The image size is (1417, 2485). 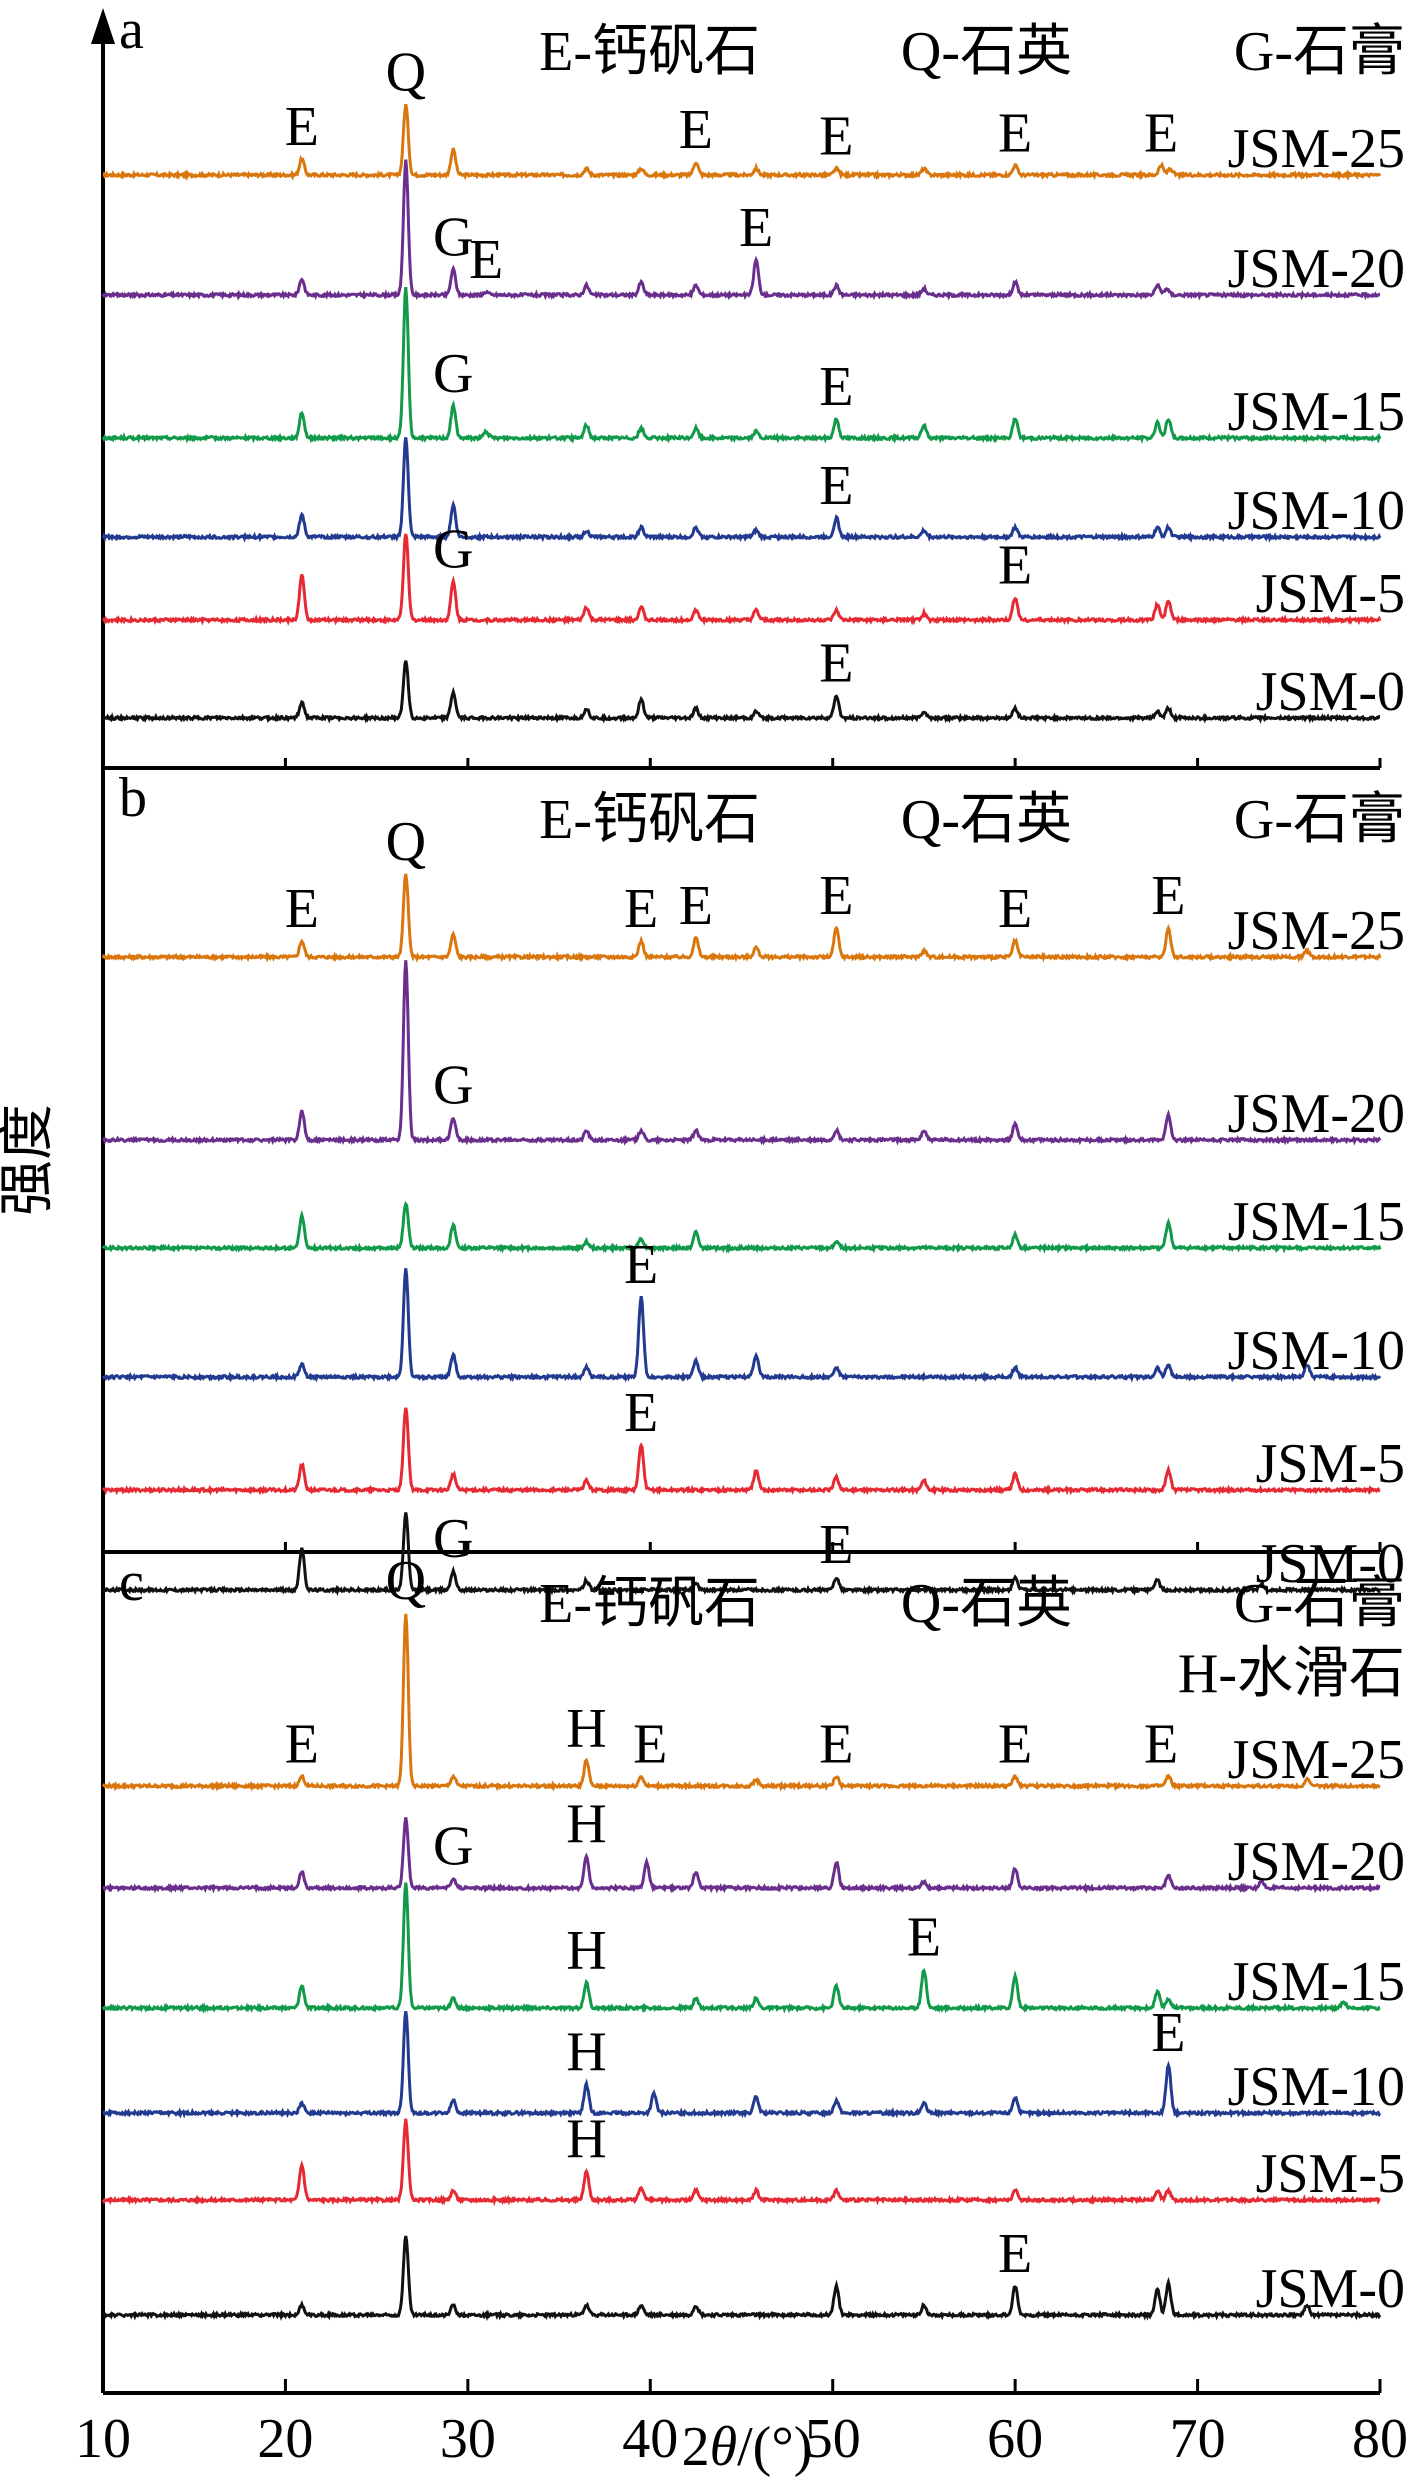 What do you see at coordinates (1015, 2439) in the screenshot?
I see `x-tick-label: 60` at bounding box center [1015, 2439].